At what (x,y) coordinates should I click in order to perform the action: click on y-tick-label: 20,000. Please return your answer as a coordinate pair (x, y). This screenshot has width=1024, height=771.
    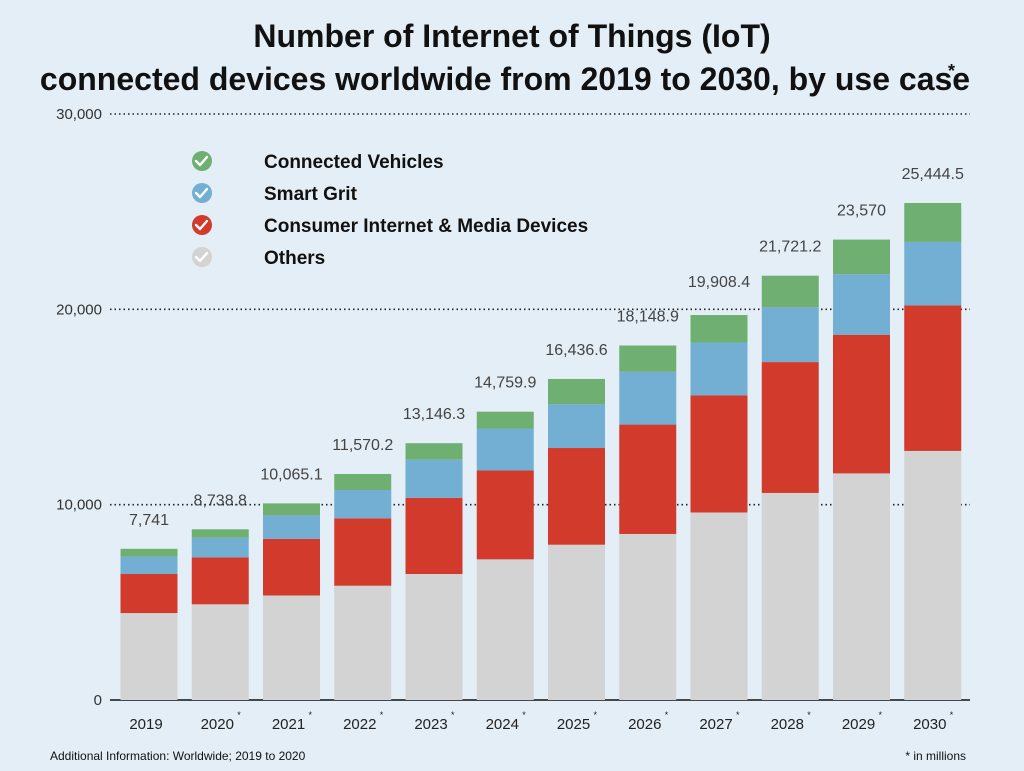
    Looking at the image, I should click on (79, 309).